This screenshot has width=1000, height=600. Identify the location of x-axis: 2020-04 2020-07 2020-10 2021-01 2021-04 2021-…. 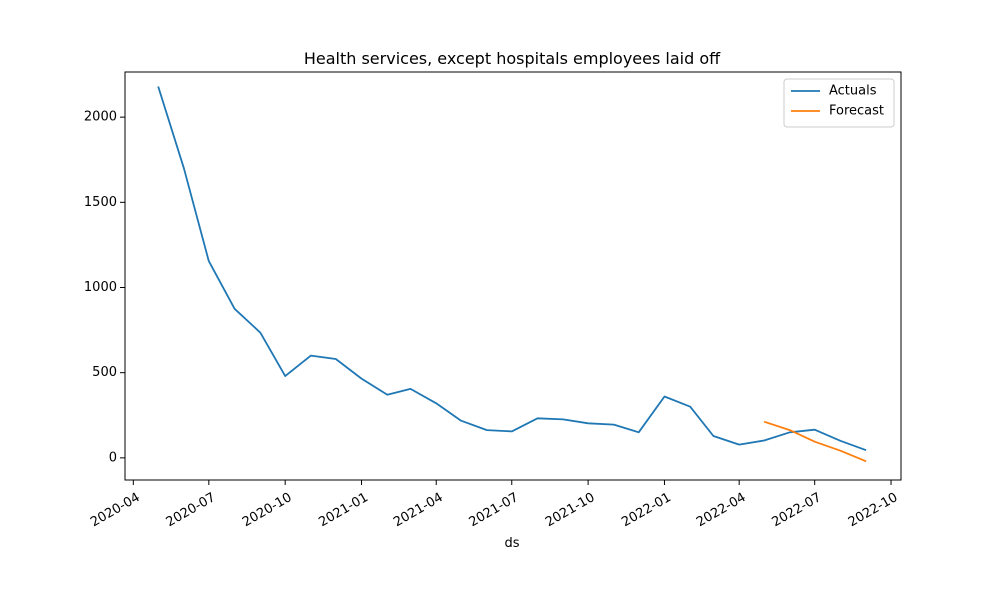
(494, 505).